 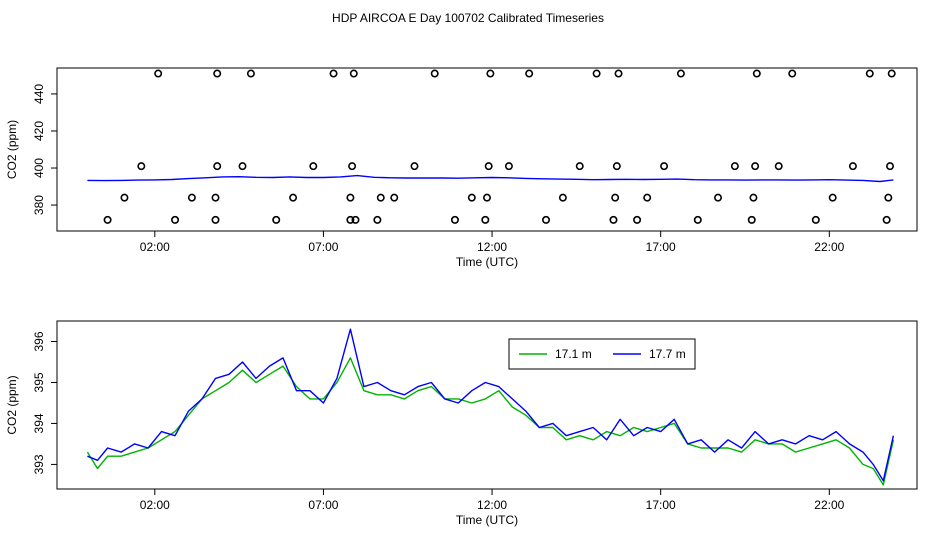 What do you see at coordinates (39, 341) in the screenshot?
I see `y-tick-label: 396` at bounding box center [39, 341].